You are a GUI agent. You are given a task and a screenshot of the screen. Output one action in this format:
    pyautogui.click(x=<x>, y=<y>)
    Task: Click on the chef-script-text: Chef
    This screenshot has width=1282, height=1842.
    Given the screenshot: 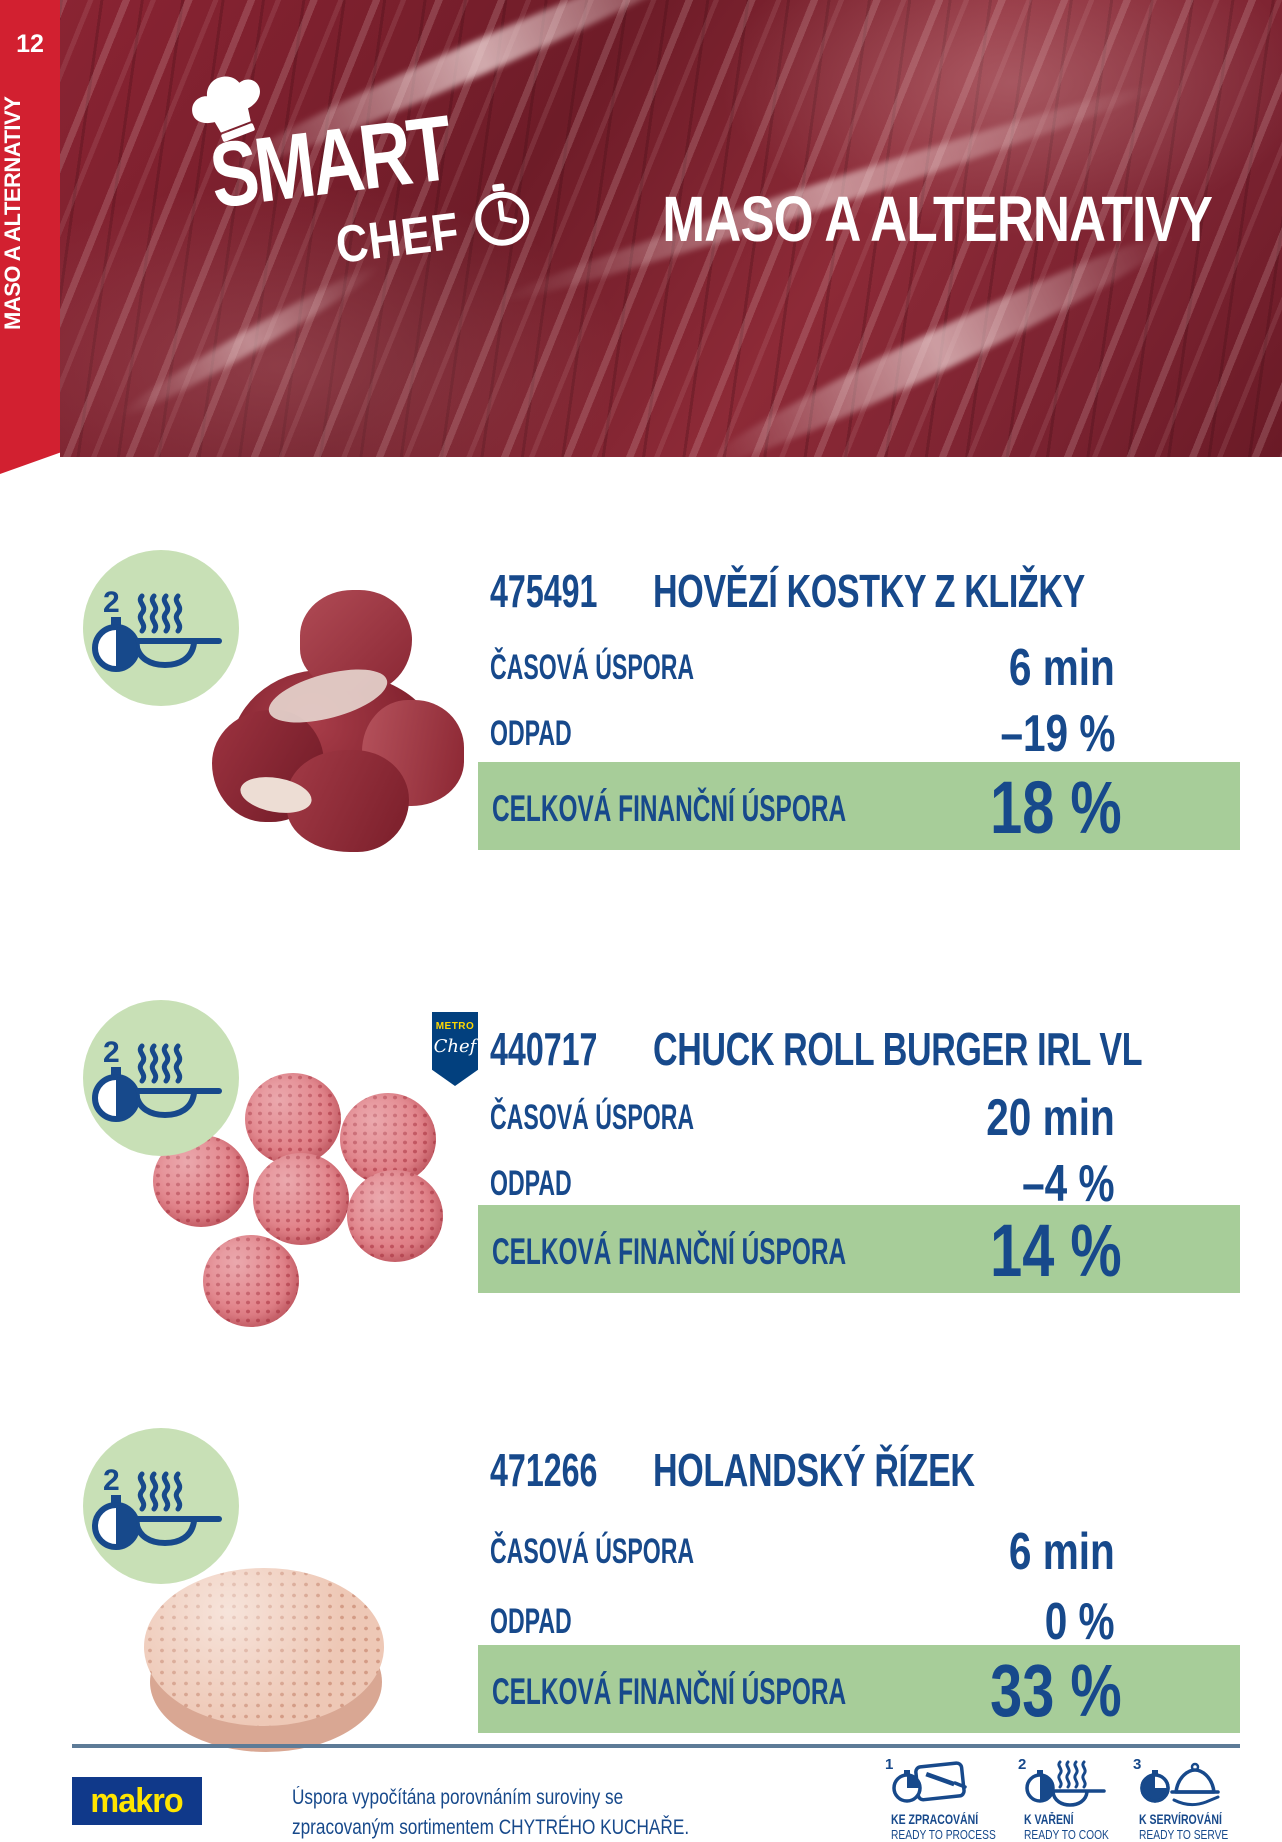 What is the action you would take?
    pyautogui.click(x=455, y=1046)
    